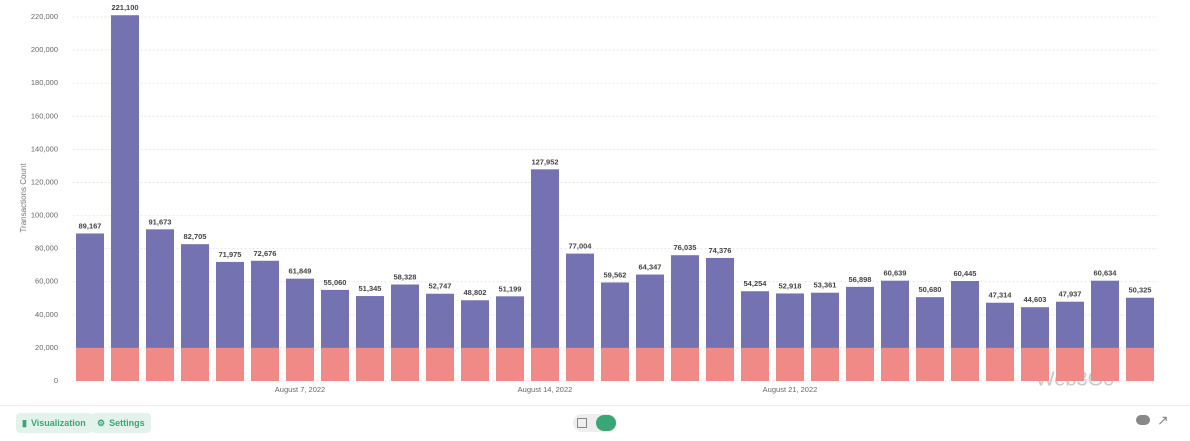 This screenshot has height=441, width=1190. What do you see at coordinates (58, 423) in the screenshot?
I see `visualization-label: Visualization` at bounding box center [58, 423].